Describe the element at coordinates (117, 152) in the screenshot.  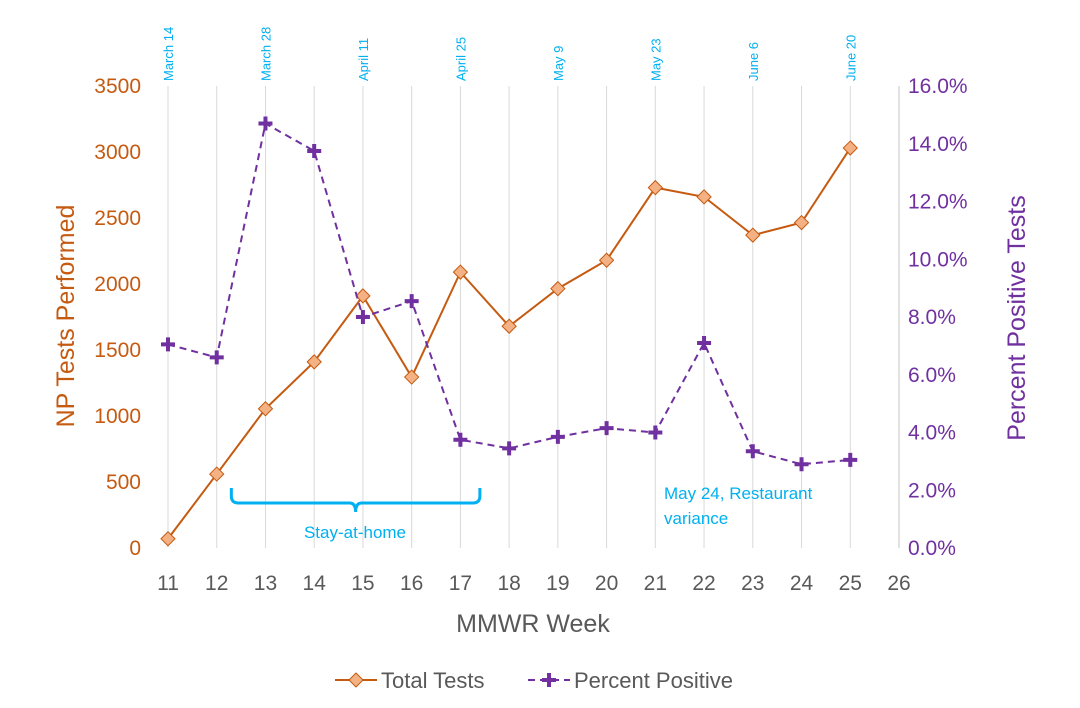
I see `y-left-tick-label-3000: 3000` at that location.